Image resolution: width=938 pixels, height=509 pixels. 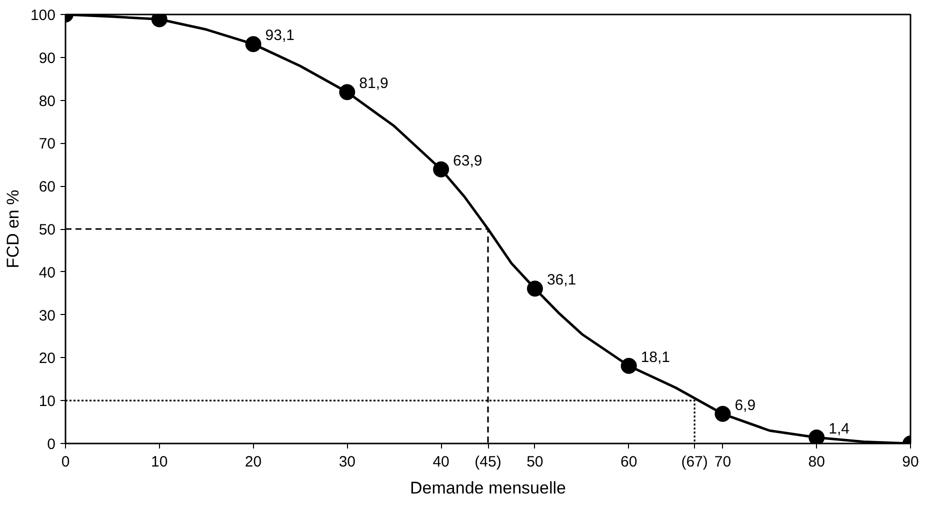 I want to click on x-tick-label: 30, so click(x=347, y=462).